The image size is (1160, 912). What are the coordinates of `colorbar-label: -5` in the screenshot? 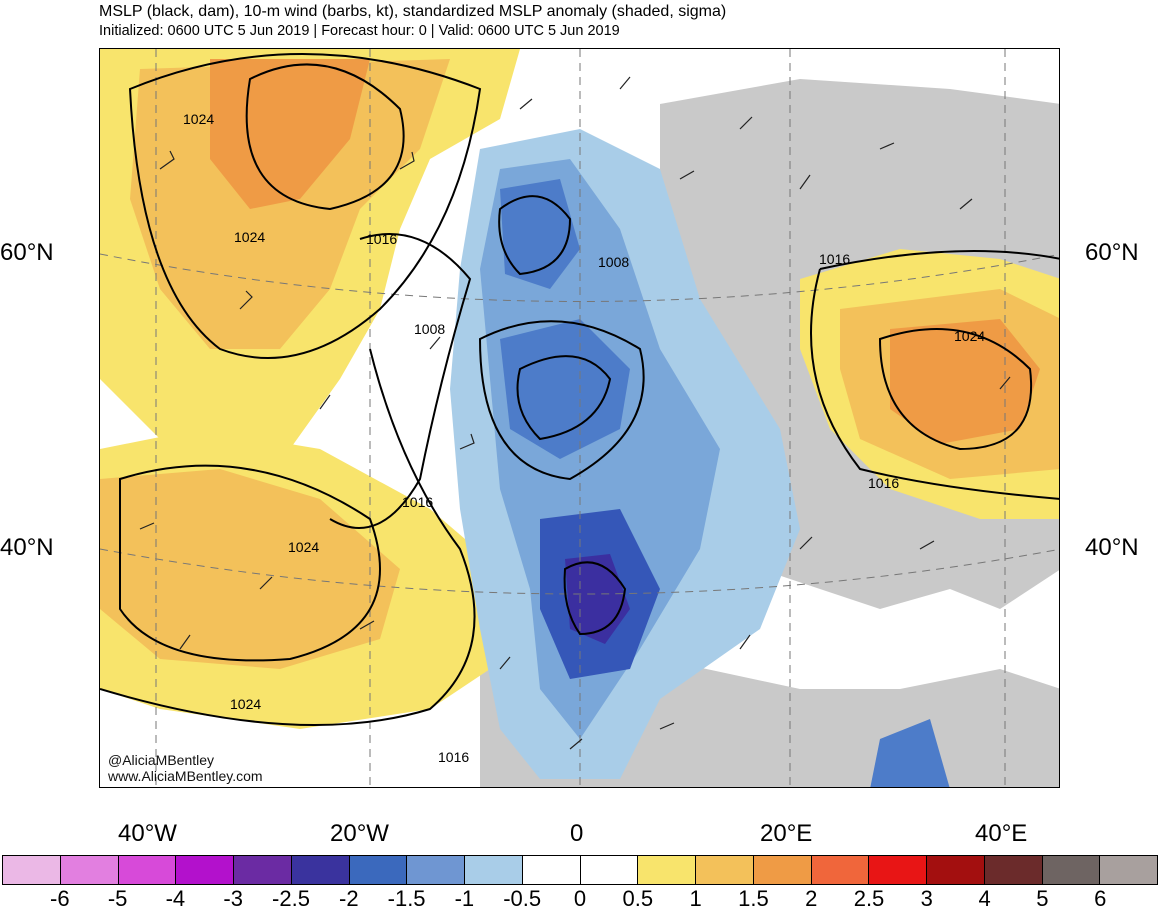 It's located at (117, 898).